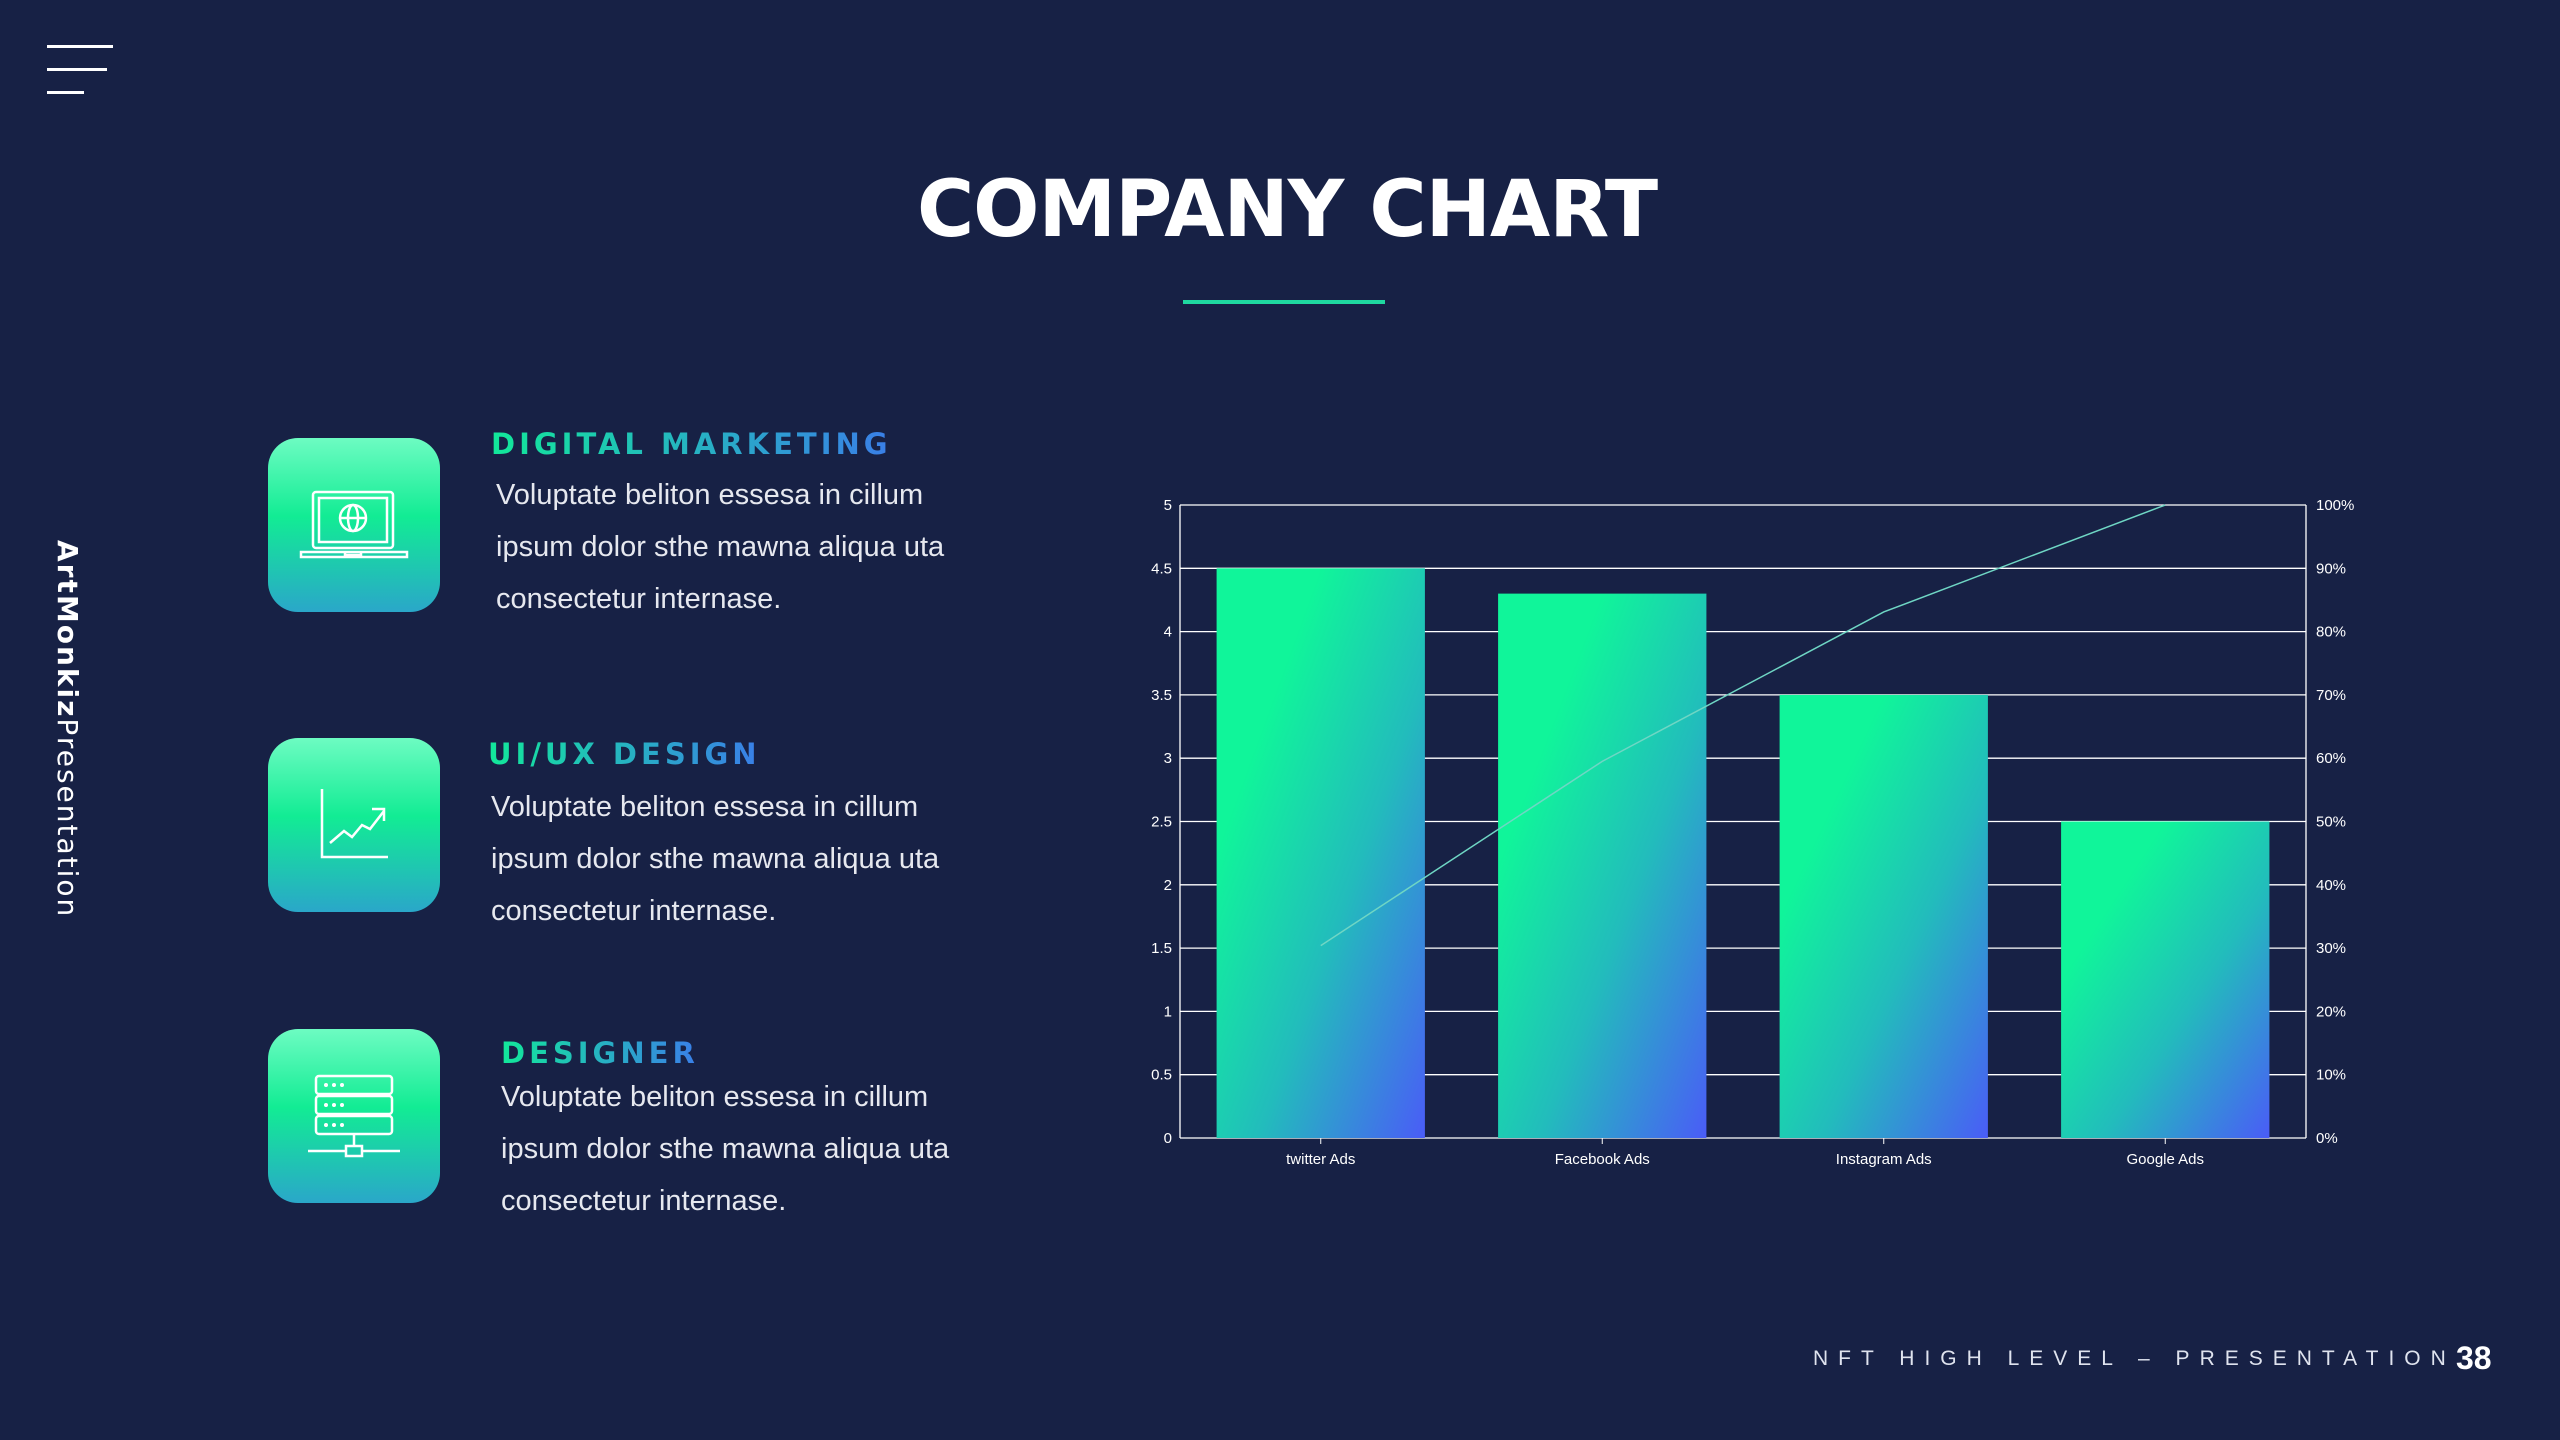 This screenshot has width=2560, height=1440. I want to click on y-tick-label: 4.5, so click(1161, 568).